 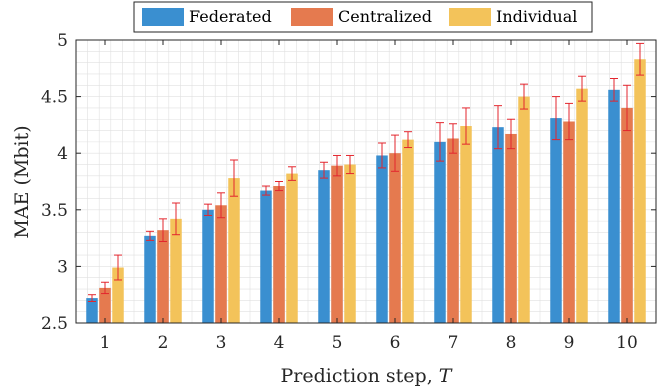 I want to click on legend-box, so click(x=363, y=17).